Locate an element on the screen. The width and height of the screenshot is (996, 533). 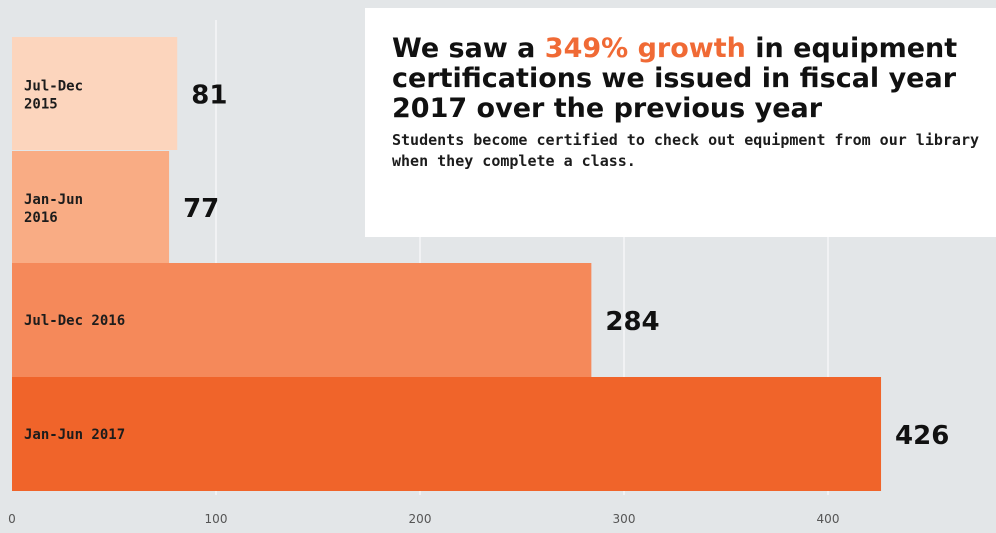
category-label: Jul-Dec 2015 is located at coordinates (53, 96).